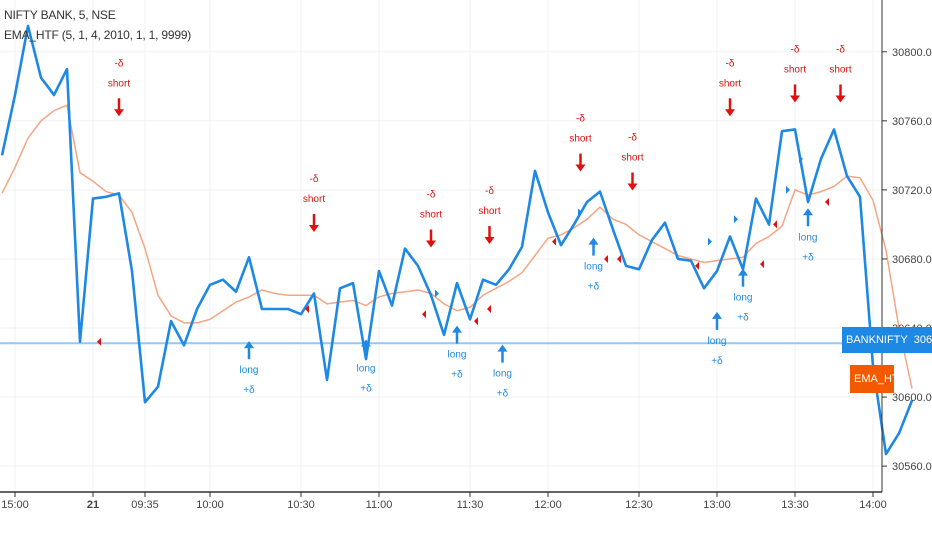  What do you see at coordinates (912, 467) in the screenshot?
I see `y-tick-label: 30560.00` at bounding box center [912, 467].